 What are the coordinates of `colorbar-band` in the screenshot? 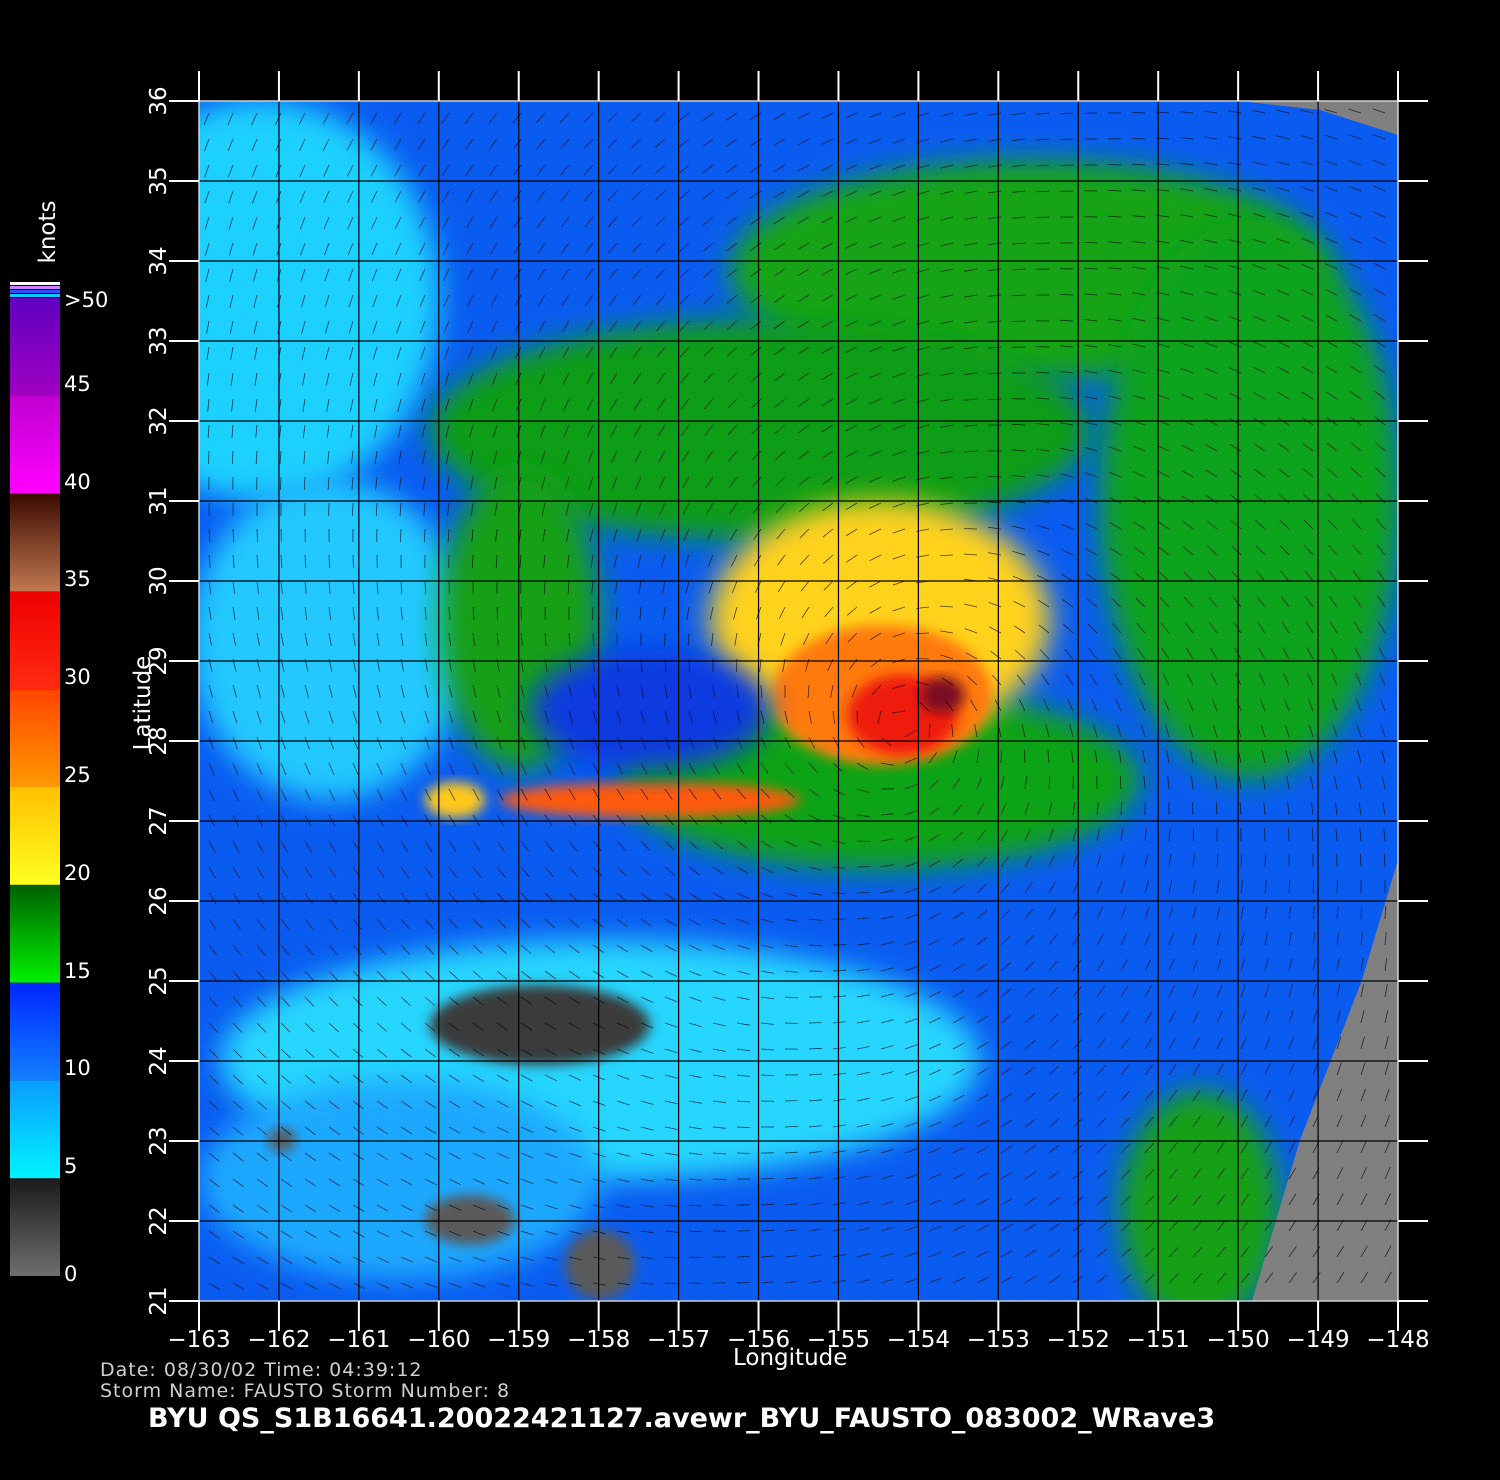 It's located at (35, 1227).